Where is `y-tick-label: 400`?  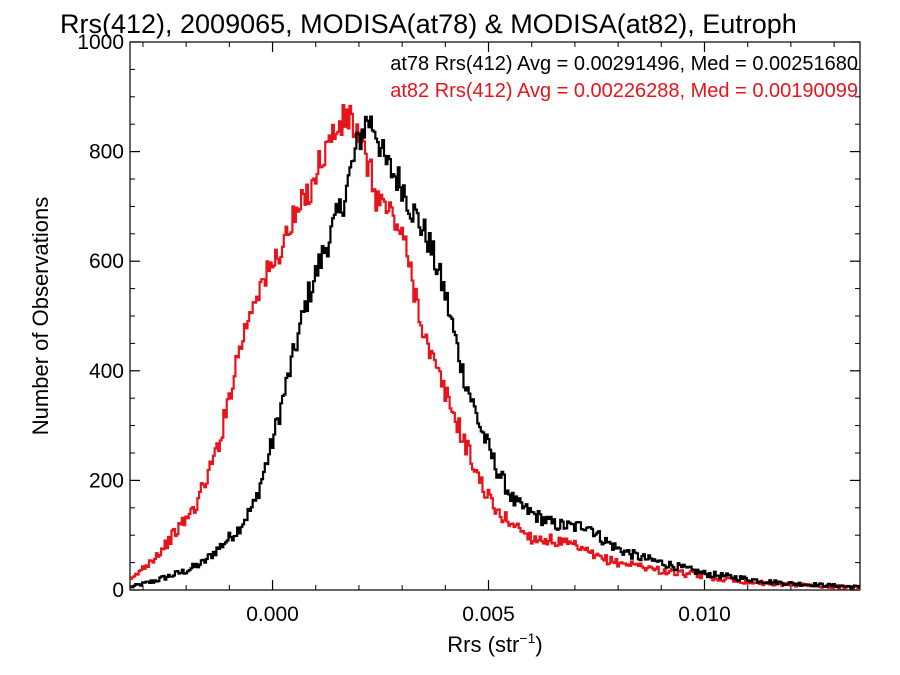
y-tick-label: 400 is located at coordinates (106, 371).